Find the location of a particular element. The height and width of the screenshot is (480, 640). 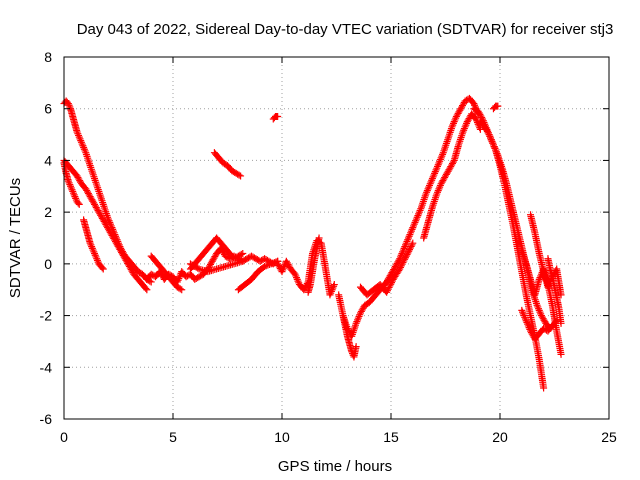

y-tick-label: -6 is located at coordinates (46, 419).